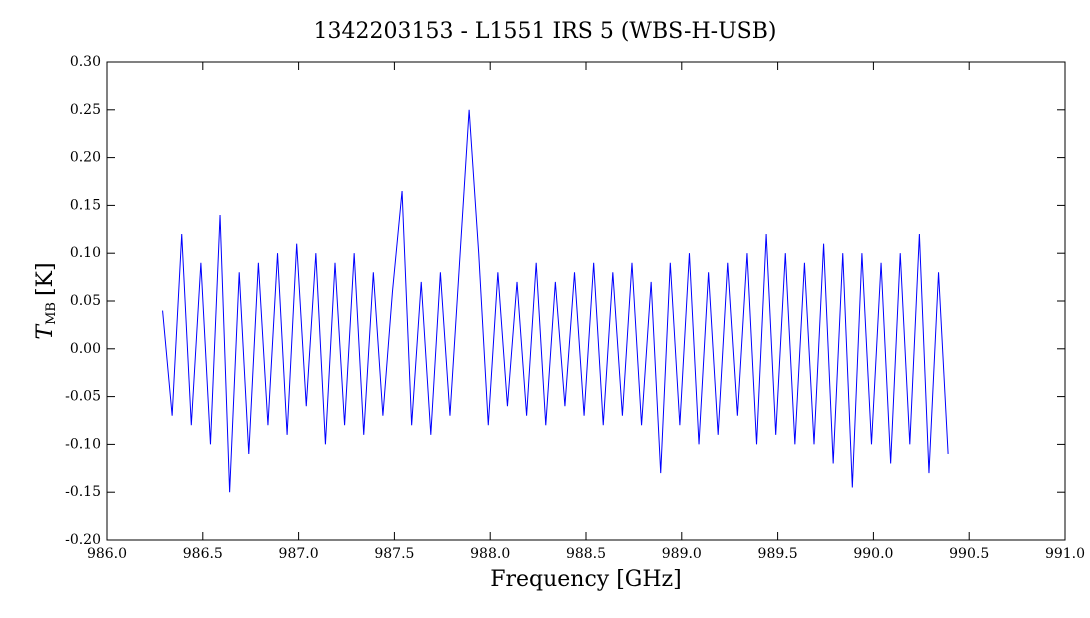 The image size is (1090, 618). What do you see at coordinates (682, 554) in the screenshot?
I see `x-tick-label: 989.0` at bounding box center [682, 554].